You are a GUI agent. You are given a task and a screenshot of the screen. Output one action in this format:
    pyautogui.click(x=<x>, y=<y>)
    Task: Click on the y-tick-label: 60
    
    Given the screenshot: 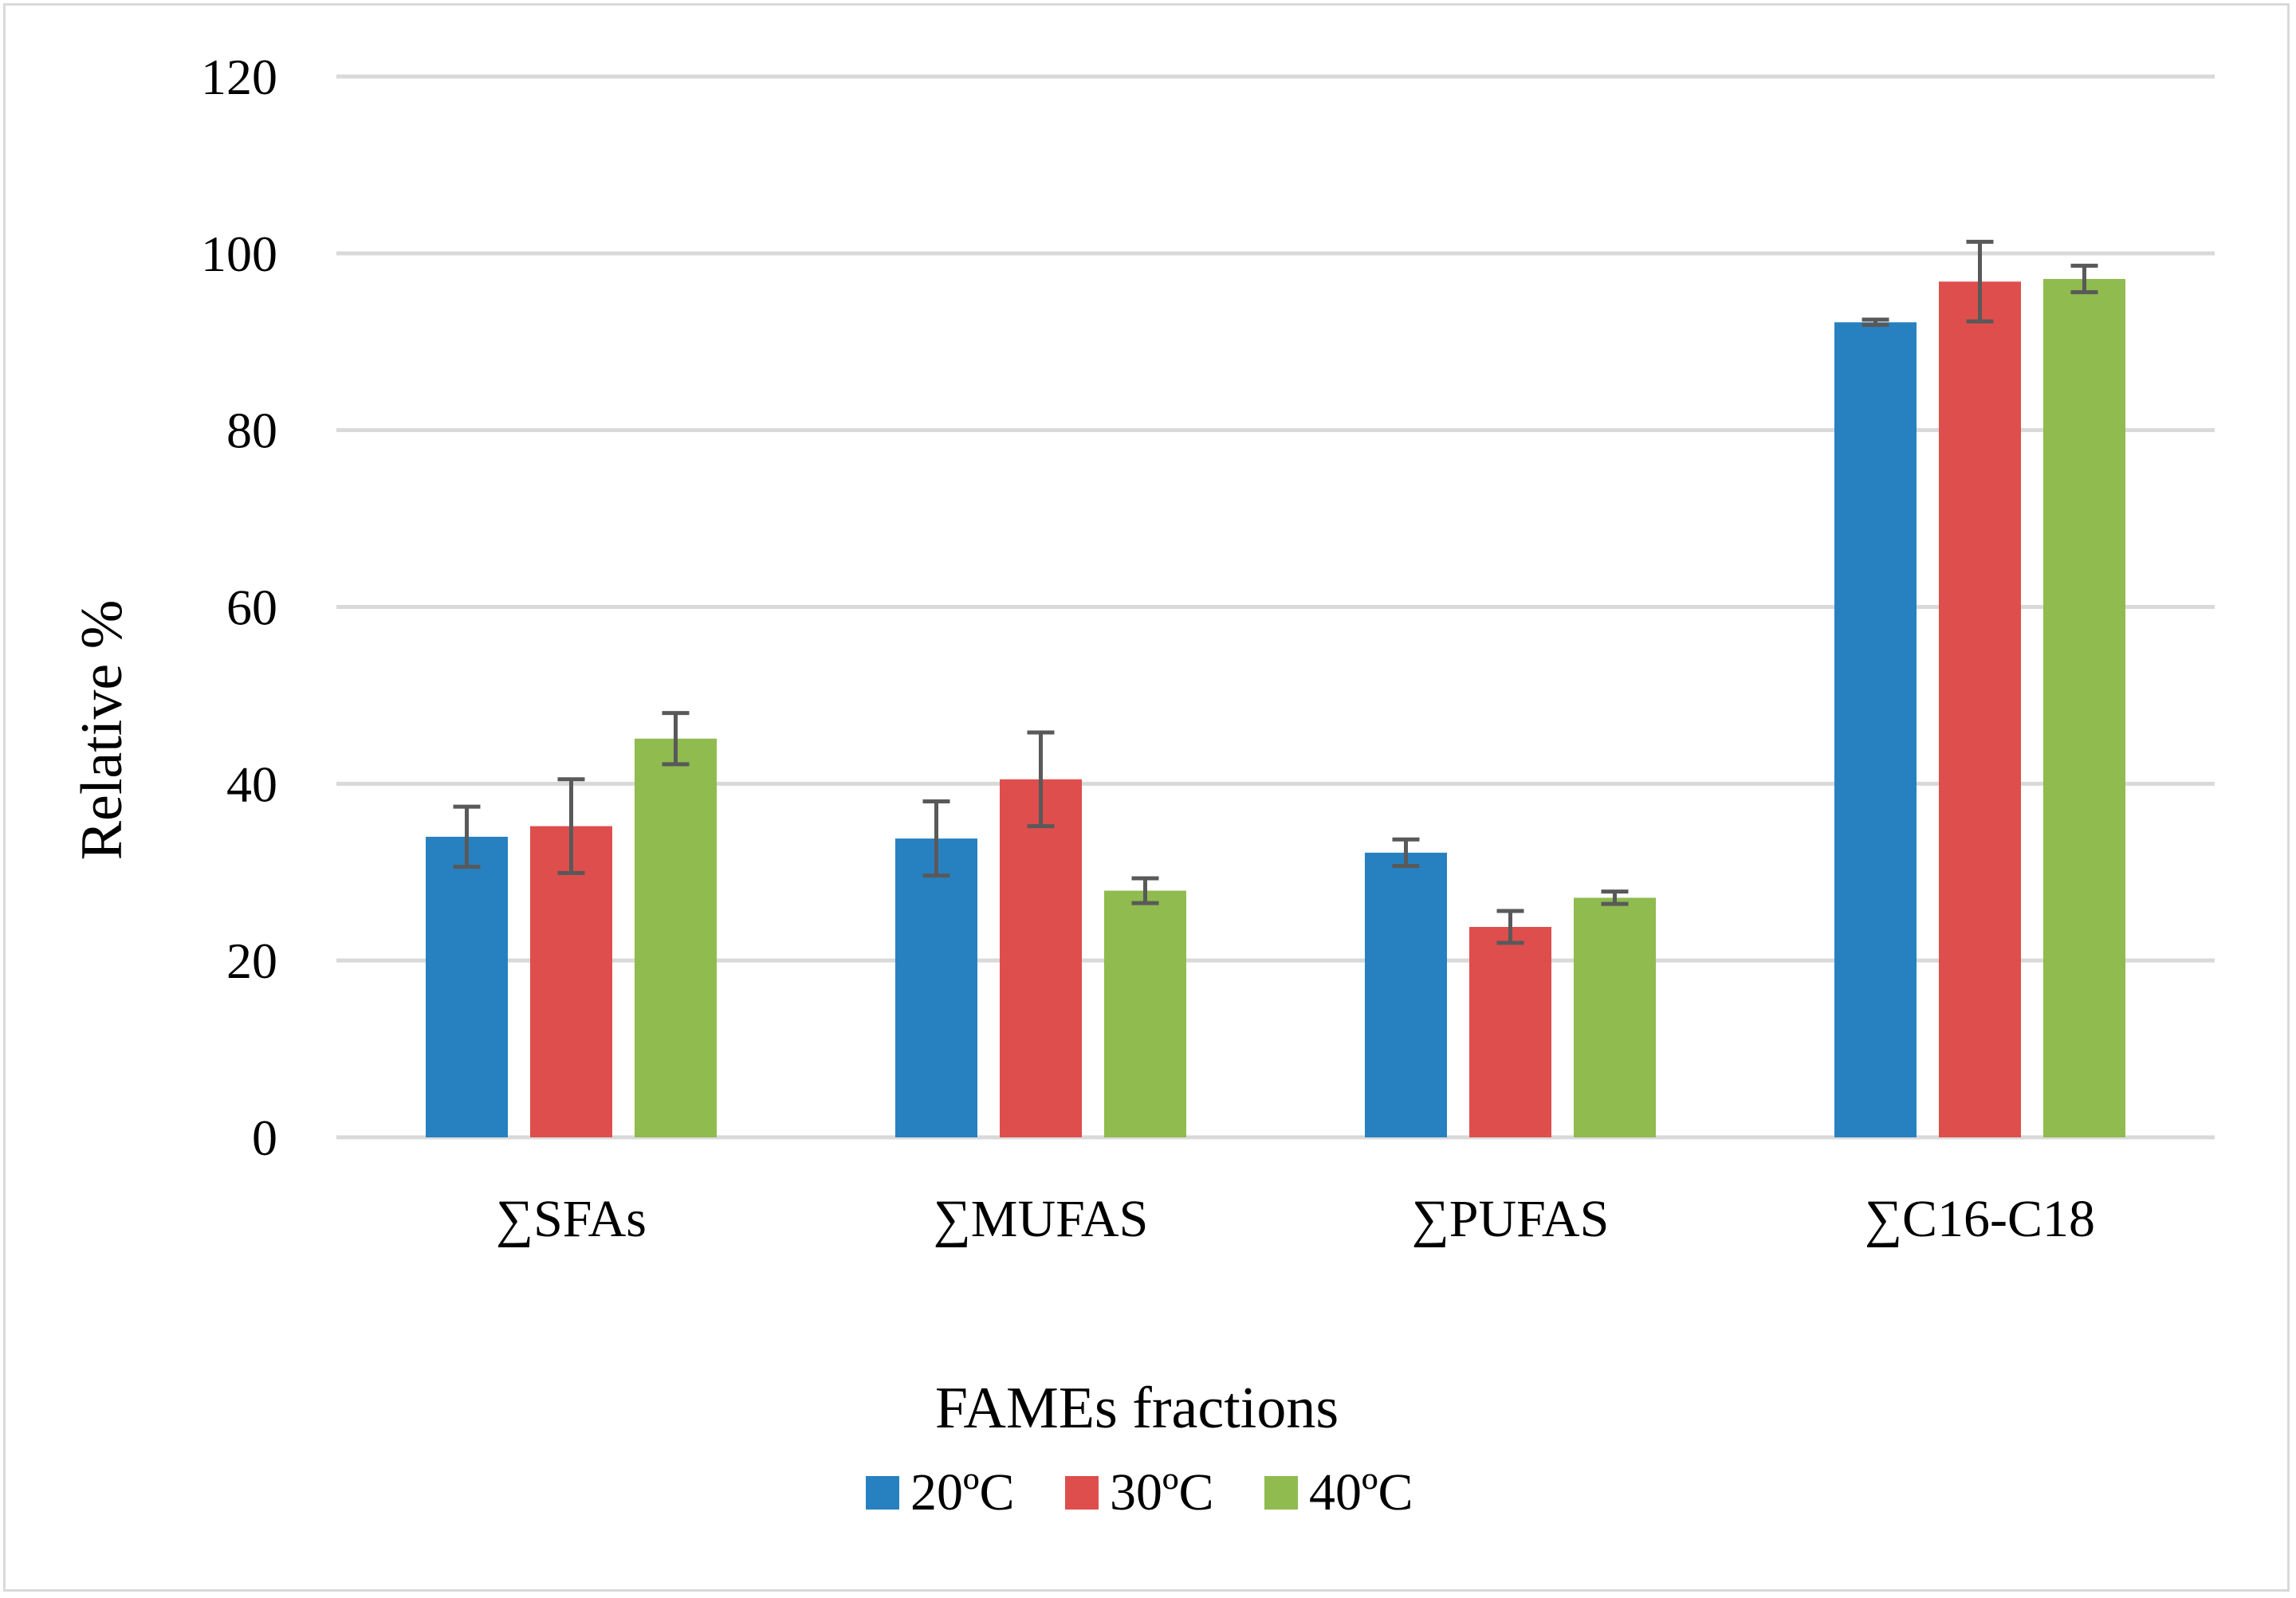 What is the action you would take?
    pyautogui.click(x=252, y=607)
    